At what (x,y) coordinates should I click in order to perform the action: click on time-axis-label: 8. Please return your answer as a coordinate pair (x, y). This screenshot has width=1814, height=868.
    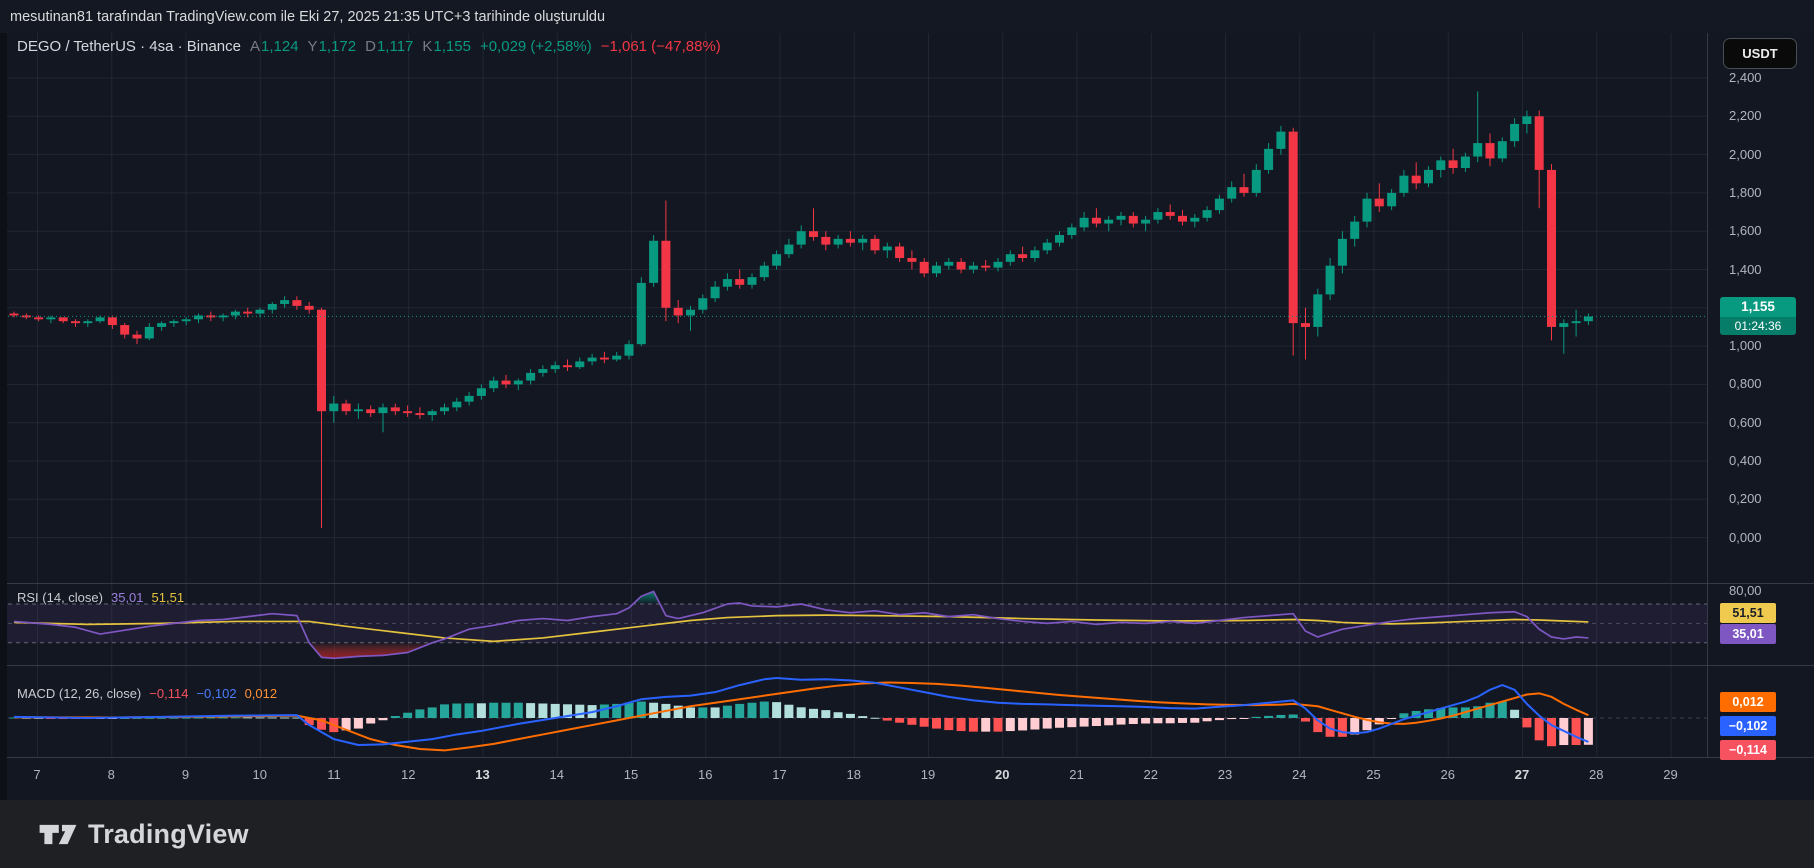
    Looking at the image, I should click on (111, 774).